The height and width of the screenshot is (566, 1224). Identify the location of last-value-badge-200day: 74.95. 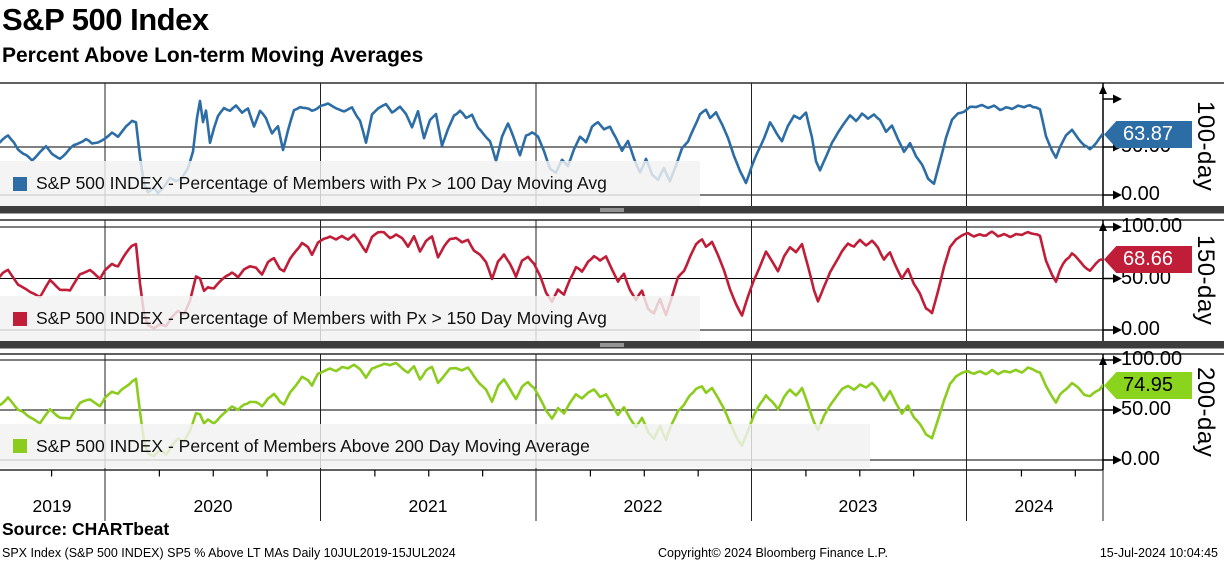
(1148, 385).